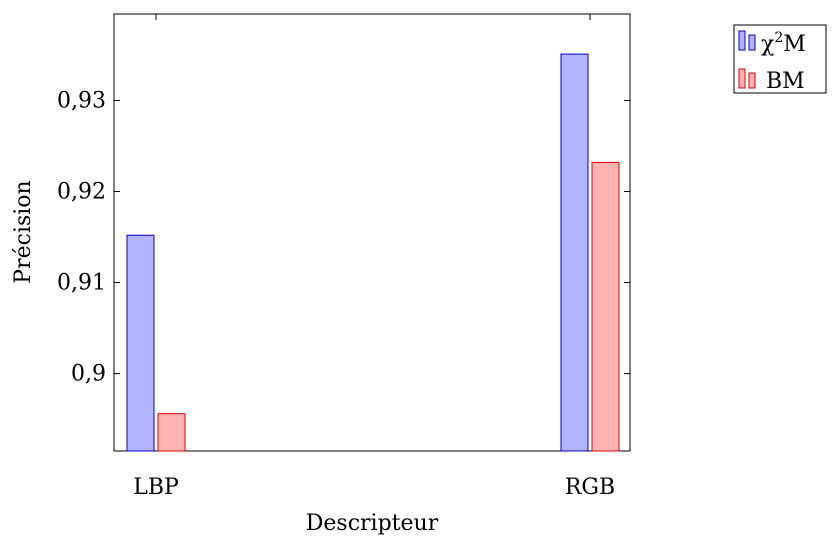 The height and width of the screenshot is (536, 832). Describe the element at coordinates (752, 42) in the screenshot. I see `legend-swatch-chi2m-b` at that location.